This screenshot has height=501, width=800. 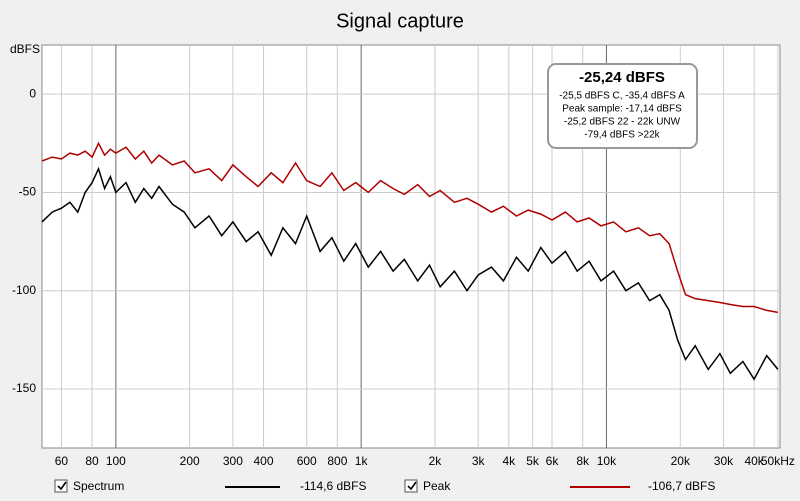 What do you see at coordinates (622, 96) in the screenshot?
I see `info-line: -25,5 dBFS C, -35,4 dBFS A` at bounding box center [622, 96].